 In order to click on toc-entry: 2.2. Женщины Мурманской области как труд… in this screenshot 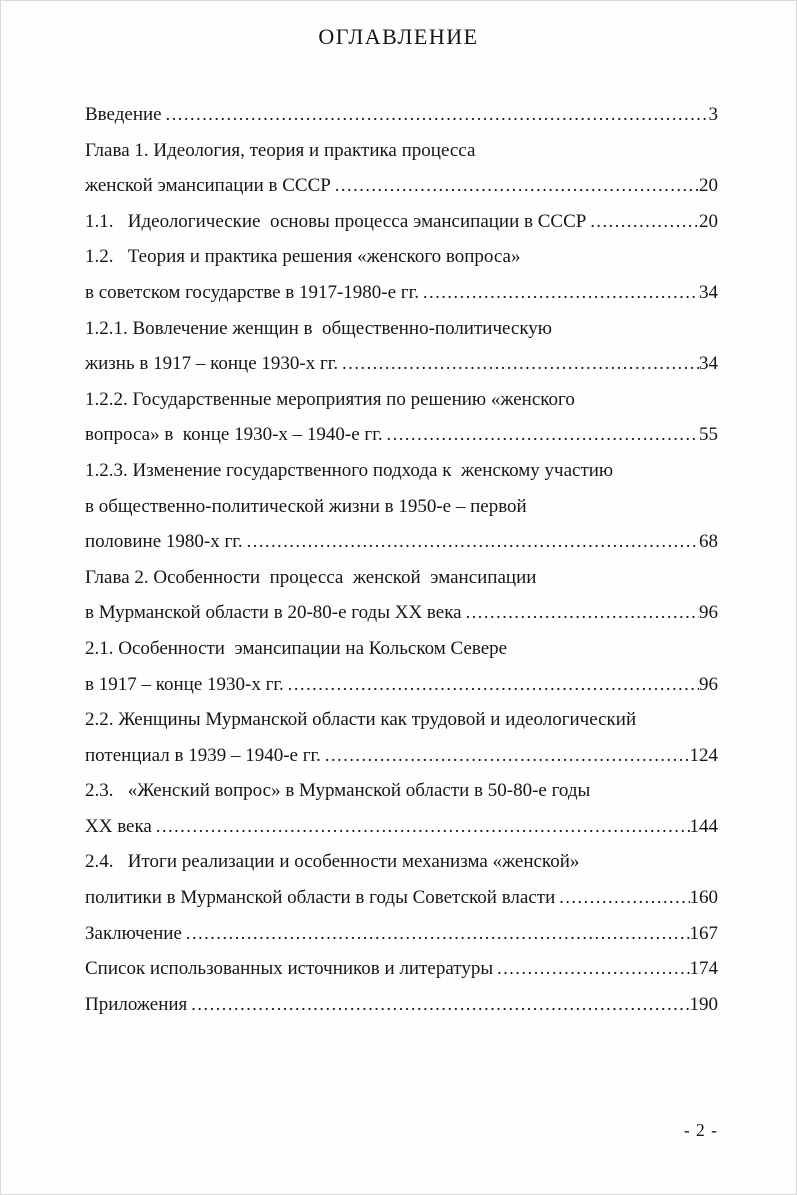, I will do `click(401, 720)`.